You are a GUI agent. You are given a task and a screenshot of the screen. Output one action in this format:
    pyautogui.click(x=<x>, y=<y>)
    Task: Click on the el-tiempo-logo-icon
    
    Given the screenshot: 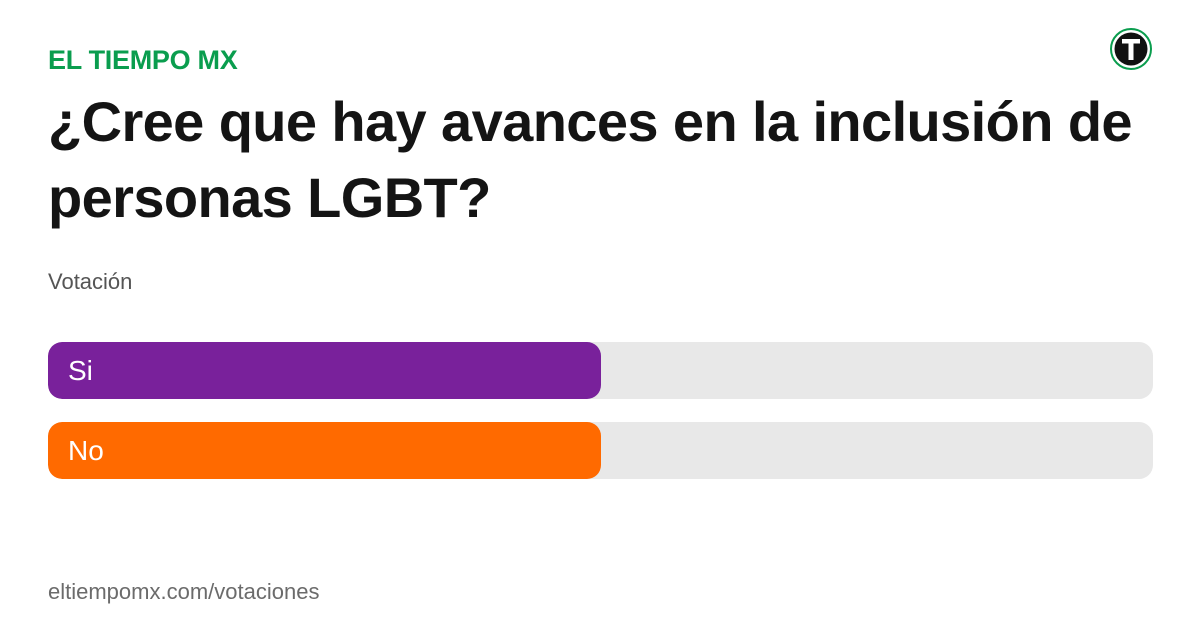 What is the action you would take?
    pyautogui.click(x=1131, y=49)
    